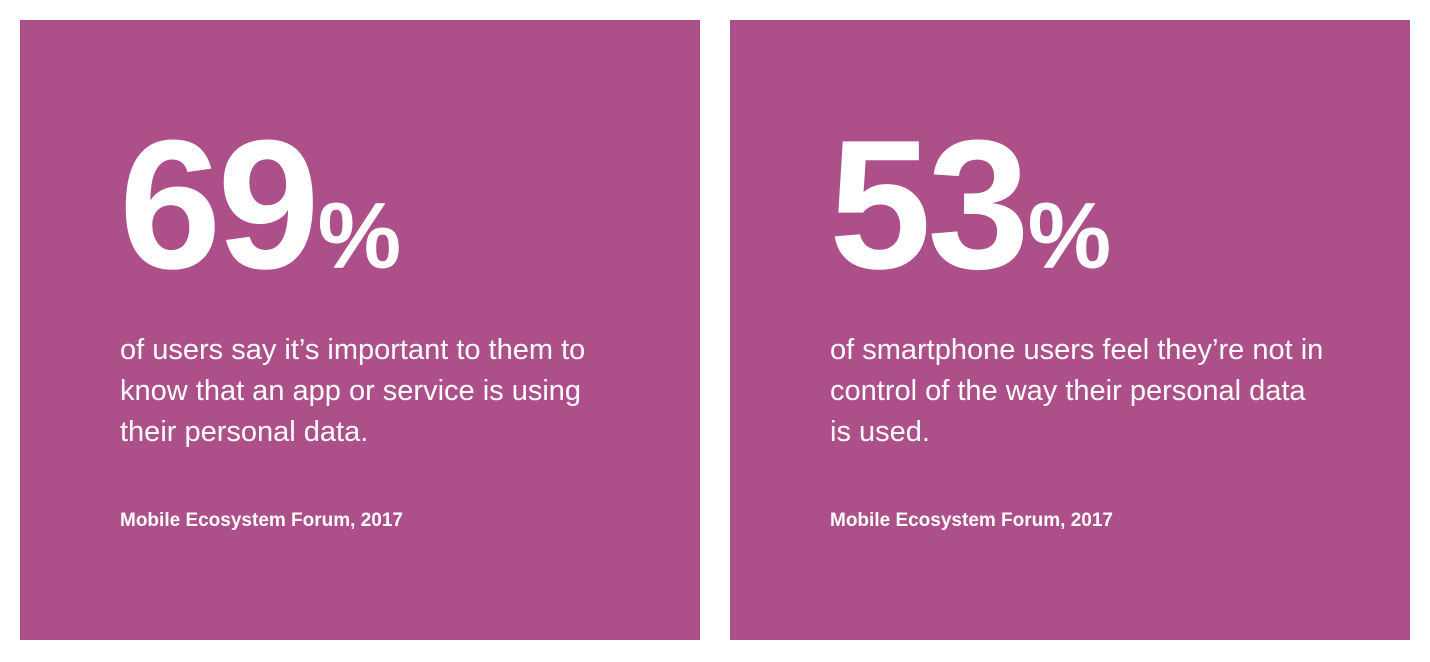 The image size is (1430, 662). I want to click on stat-figure: 69%, so click(260, 204).